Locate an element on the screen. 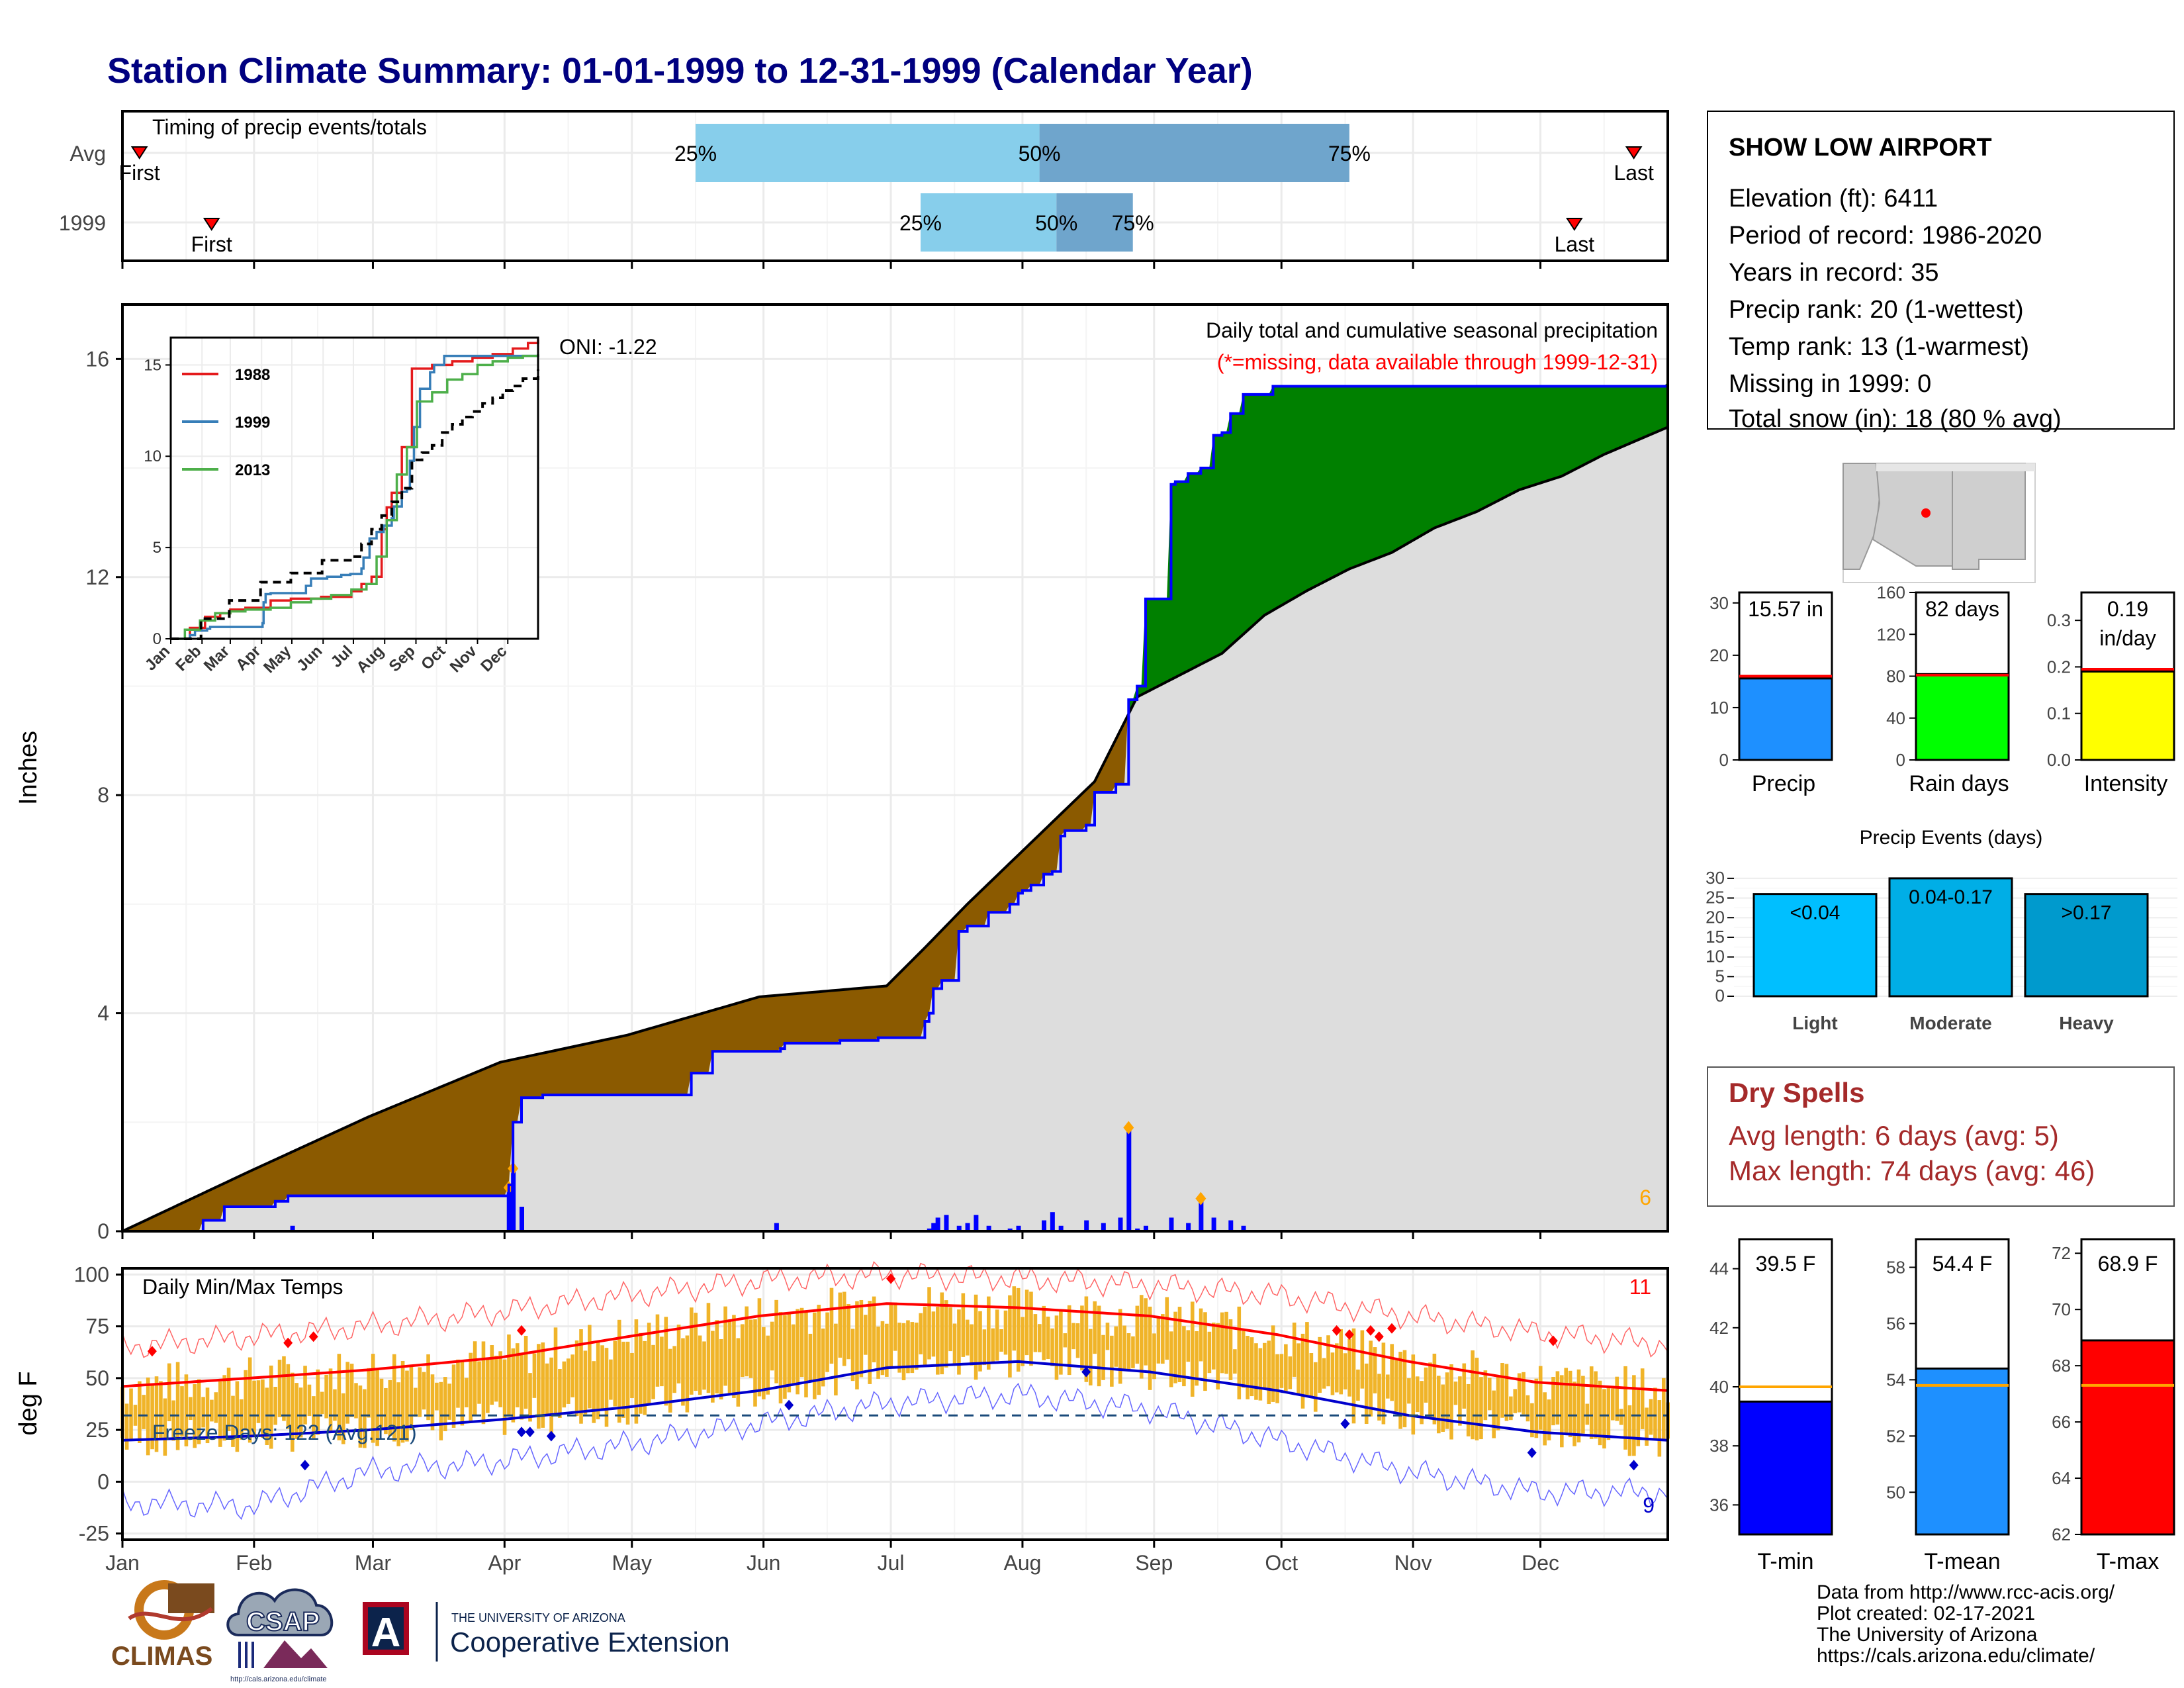  month-label-2: Mar is located at coordinates (373, 1563).